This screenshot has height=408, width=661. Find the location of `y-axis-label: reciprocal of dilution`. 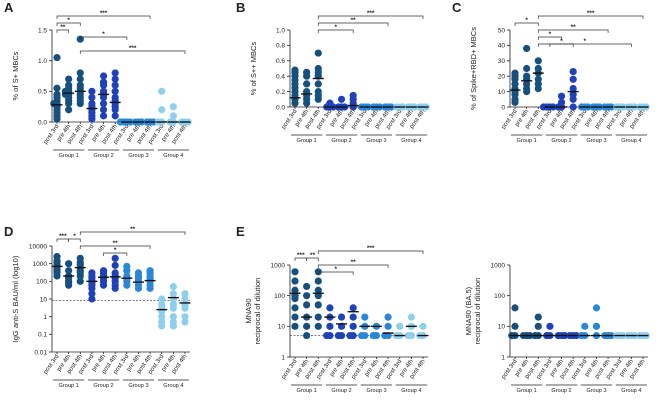

y-axis-label: reciprocal of dilution is located at coordinates (477, 311).